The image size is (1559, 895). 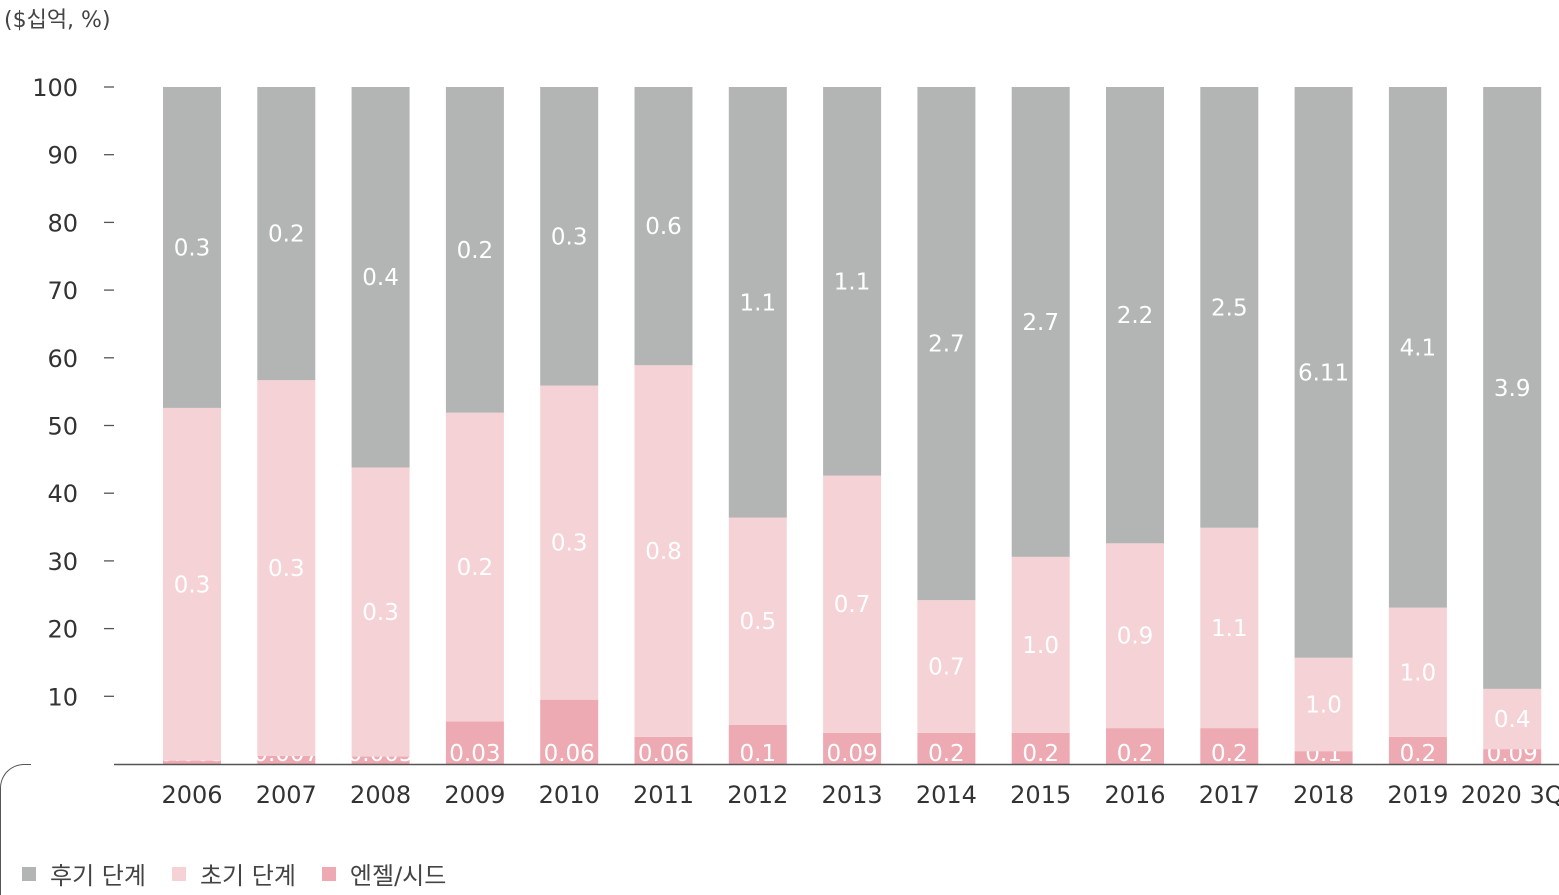 What do you see at coordinates (62, 630) in the screenshot?
I see `y-tick-label: 20` at bounding box center [62, 630].